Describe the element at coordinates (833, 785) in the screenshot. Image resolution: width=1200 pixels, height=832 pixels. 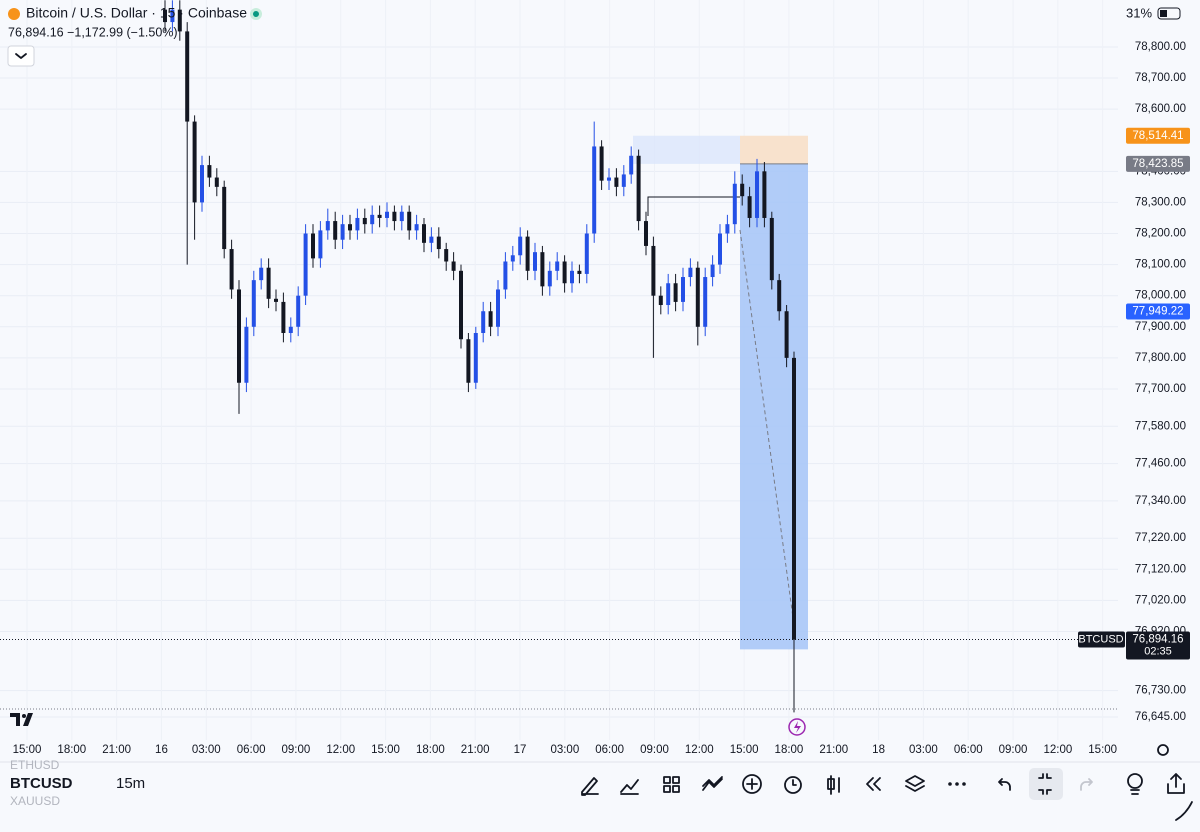
I see `chart-type` at that location.